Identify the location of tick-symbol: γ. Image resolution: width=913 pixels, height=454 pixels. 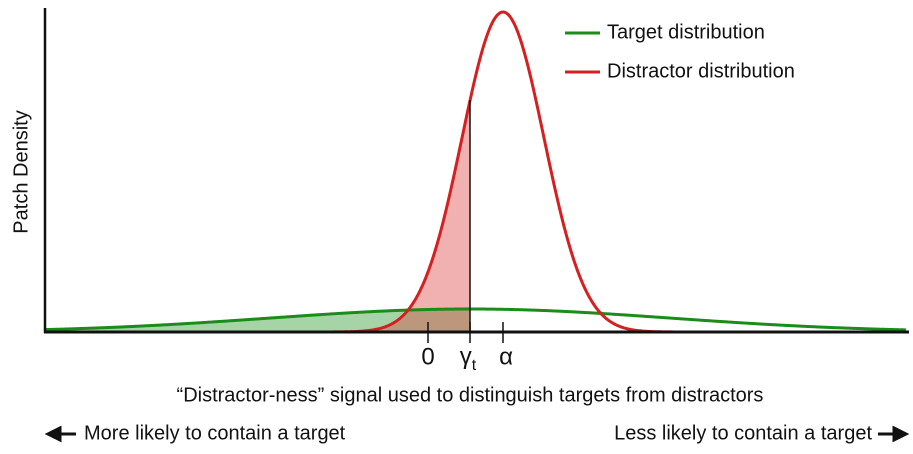
(466, 356).